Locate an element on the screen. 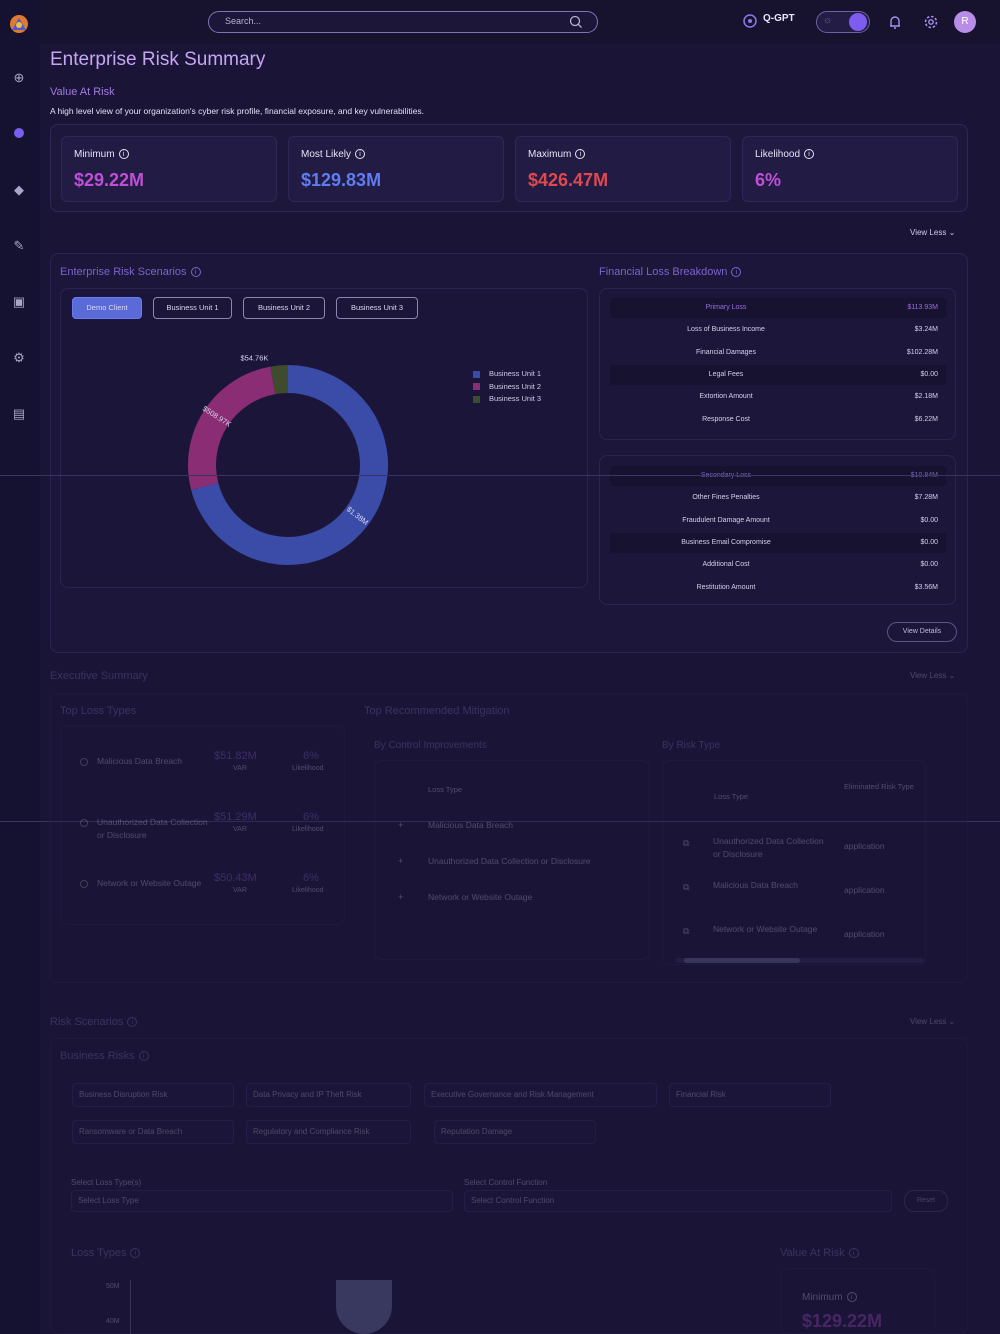 This screenshot has width=1000, height=1334. settings-icon: ⚙ is located at coordinates (19, 357).